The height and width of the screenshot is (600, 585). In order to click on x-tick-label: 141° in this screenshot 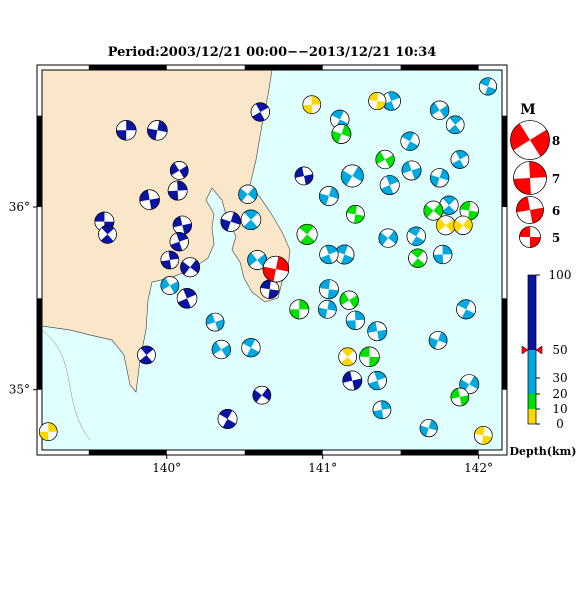, I will do `click(322, 468)`.